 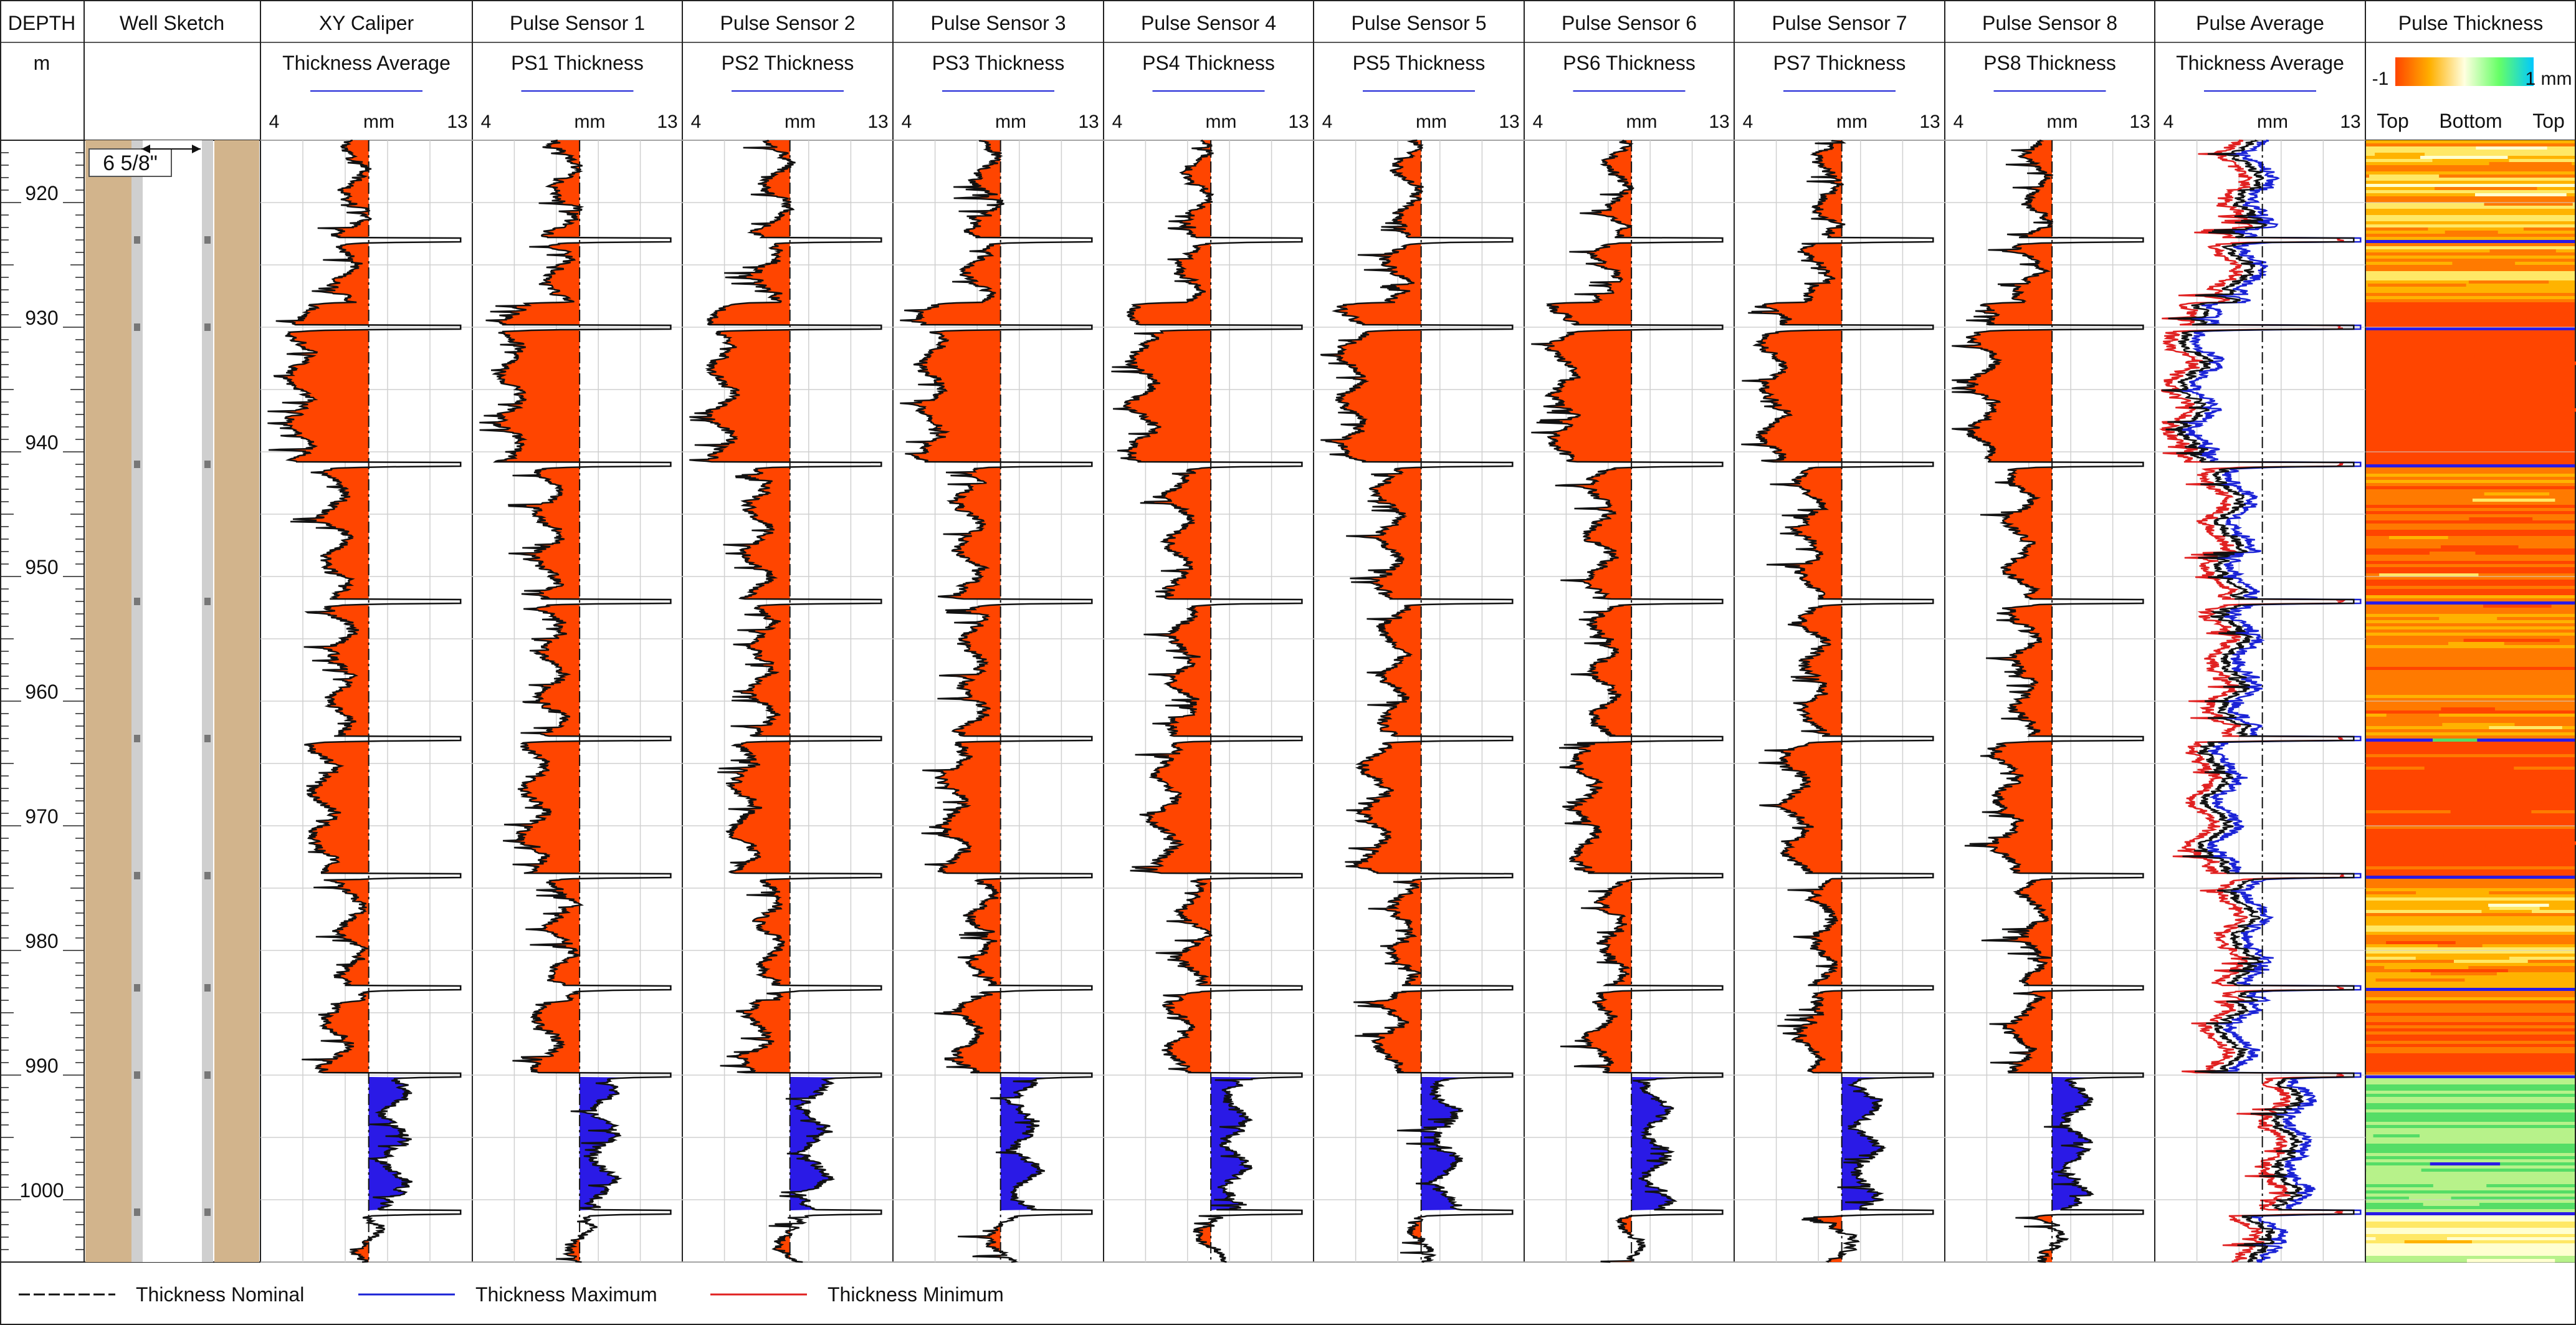 I want to click on average-min-curve, so click(x=2252, y=701).